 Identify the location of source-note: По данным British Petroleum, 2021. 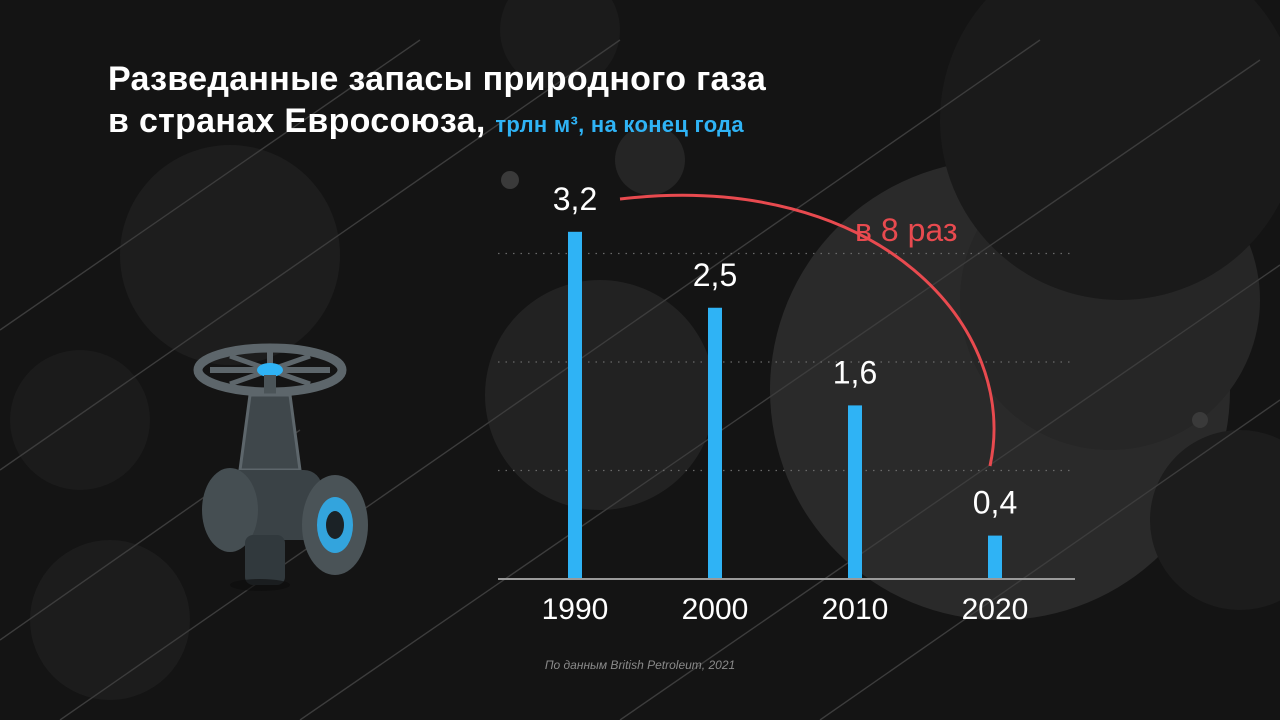
(640, 665).